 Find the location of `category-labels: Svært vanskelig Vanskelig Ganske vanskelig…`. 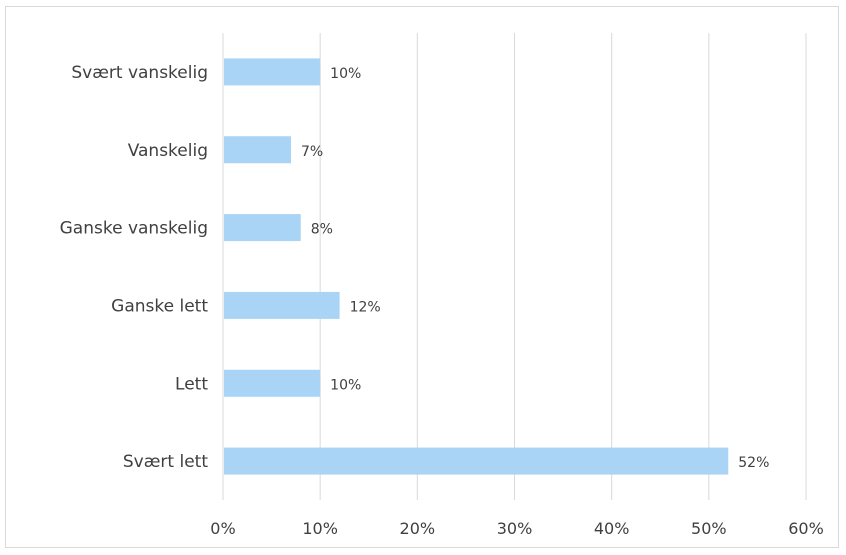

category-labels: Svært vanskelig Vanskelig Ganske vanskelig… is located at coordinates (134, 267).